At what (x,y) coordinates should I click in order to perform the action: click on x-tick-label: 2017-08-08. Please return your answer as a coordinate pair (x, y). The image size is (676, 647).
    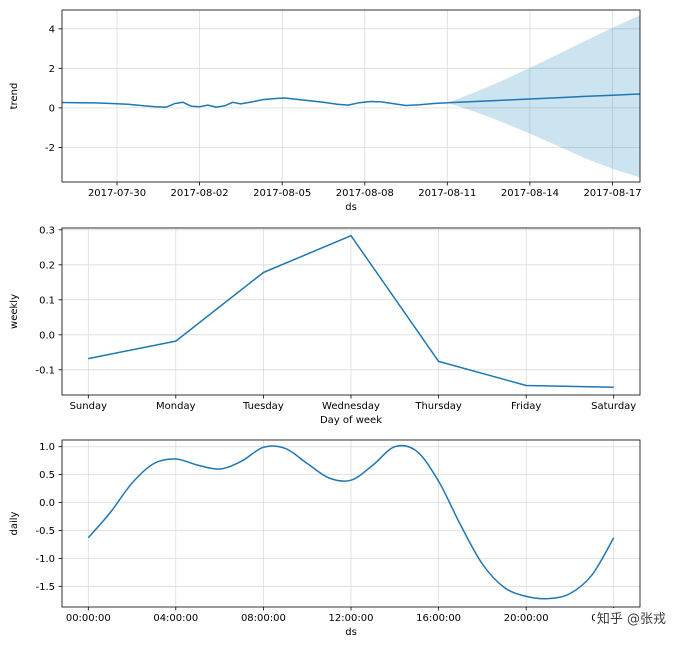
    Looking at the image, I should click on (365, 193).